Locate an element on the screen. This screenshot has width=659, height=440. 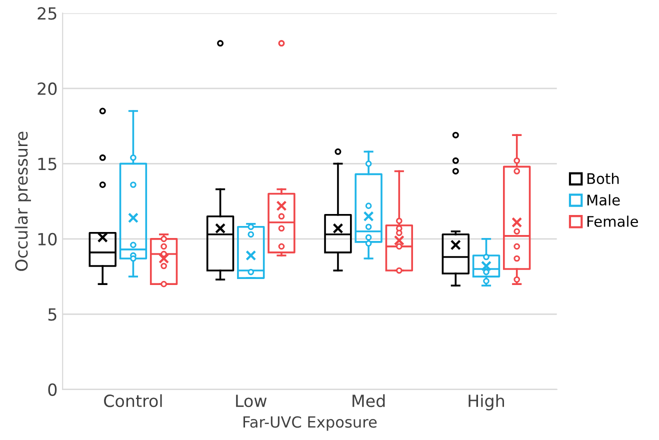
y-tick-label: 15 is located at coordinates (47, 164).